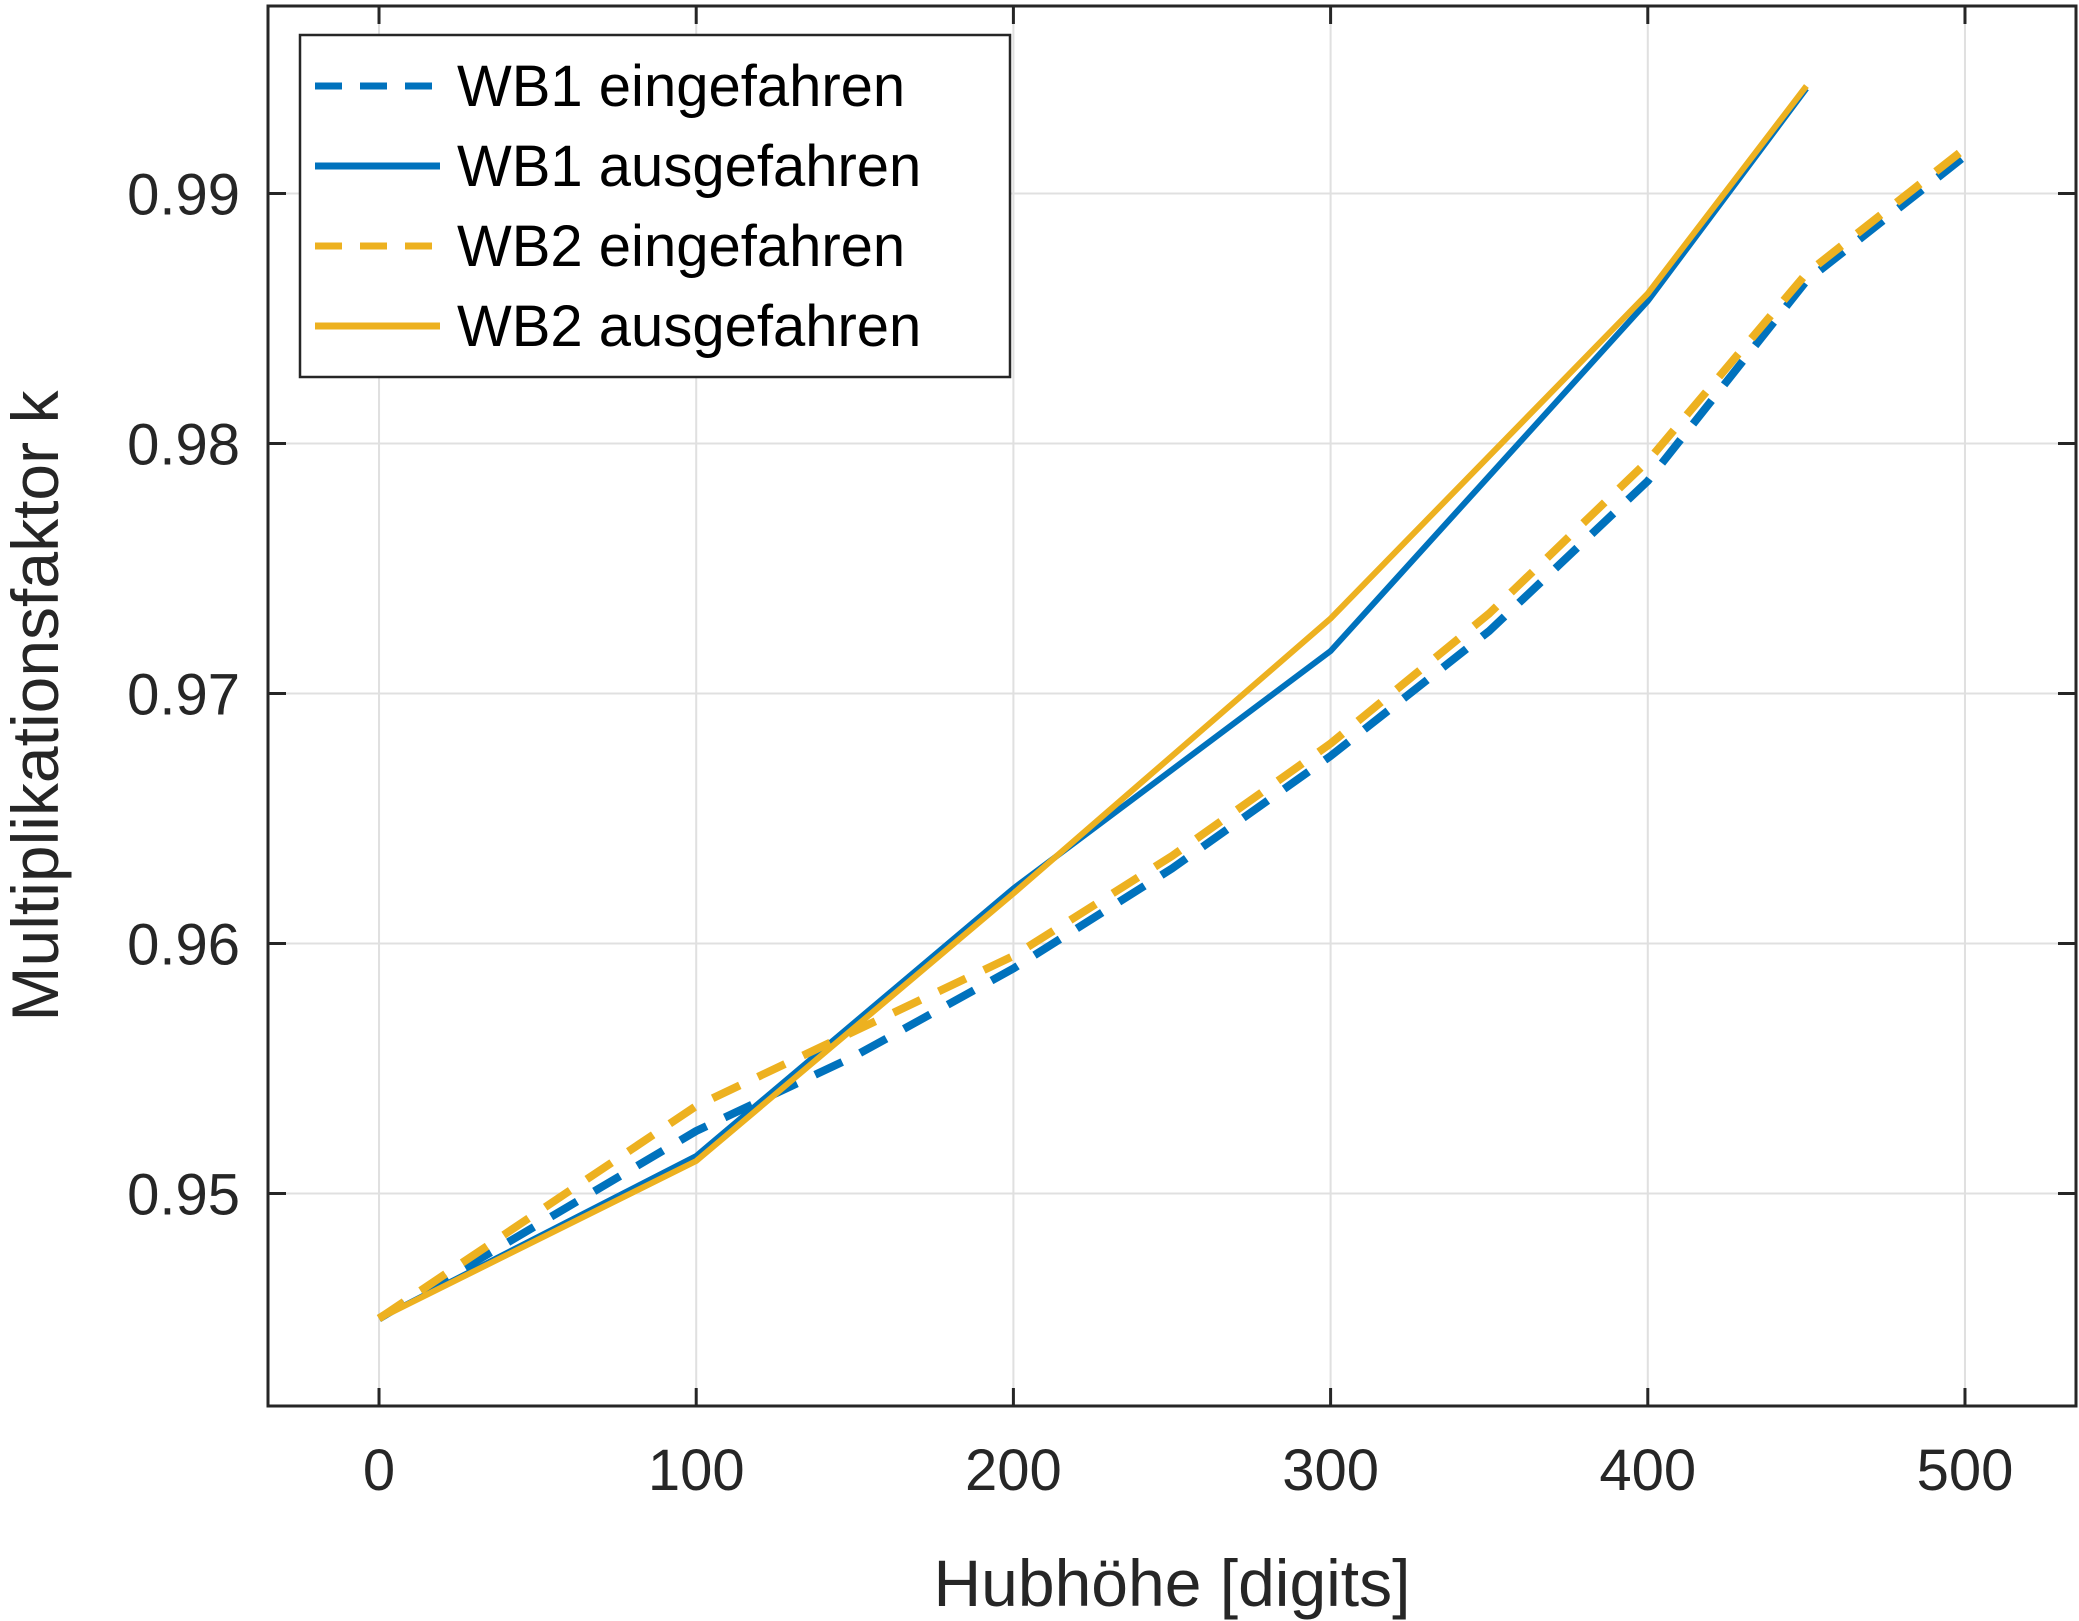 The image size is (2079, 1621). Describe the element at coordinates (183, 695) in the screenshot. I see `y-tick-label: 0.97` at that location.